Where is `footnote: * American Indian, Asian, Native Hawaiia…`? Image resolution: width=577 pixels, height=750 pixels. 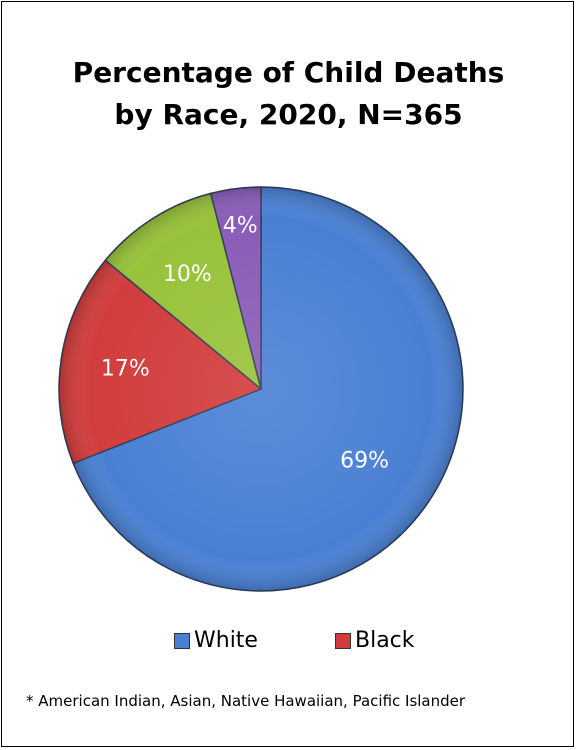
footnote: * American Indian, Asian, Native Hawaiia… is located at coordinates (246, 701).